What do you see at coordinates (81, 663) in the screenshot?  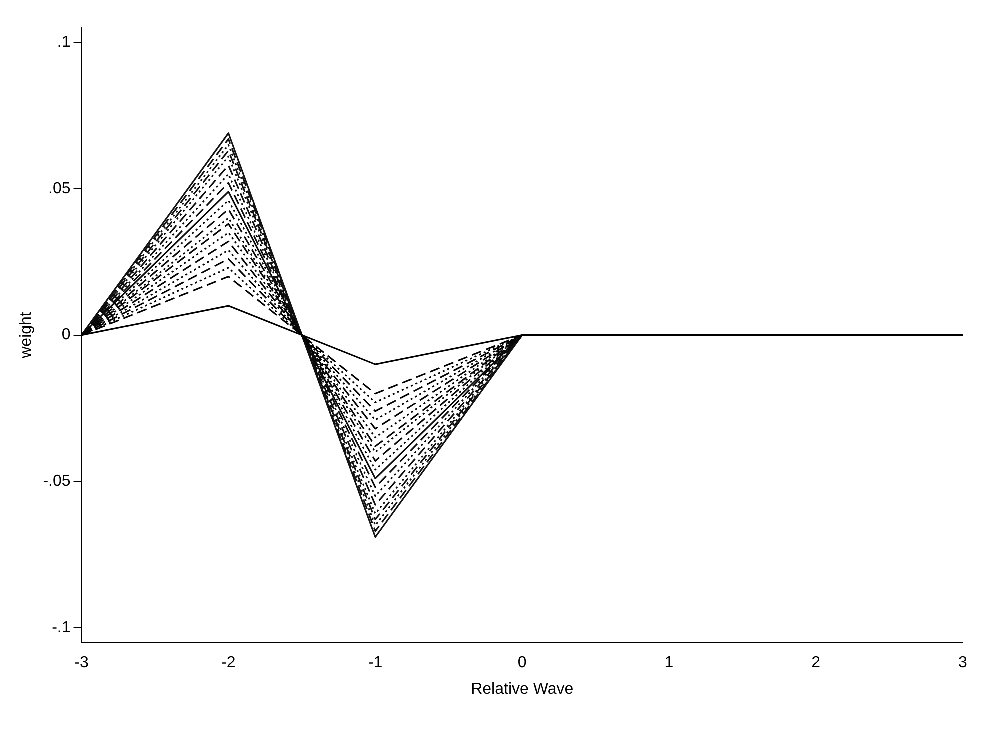 I see `x-tick-label: -3` at bounding box center [81, 663].